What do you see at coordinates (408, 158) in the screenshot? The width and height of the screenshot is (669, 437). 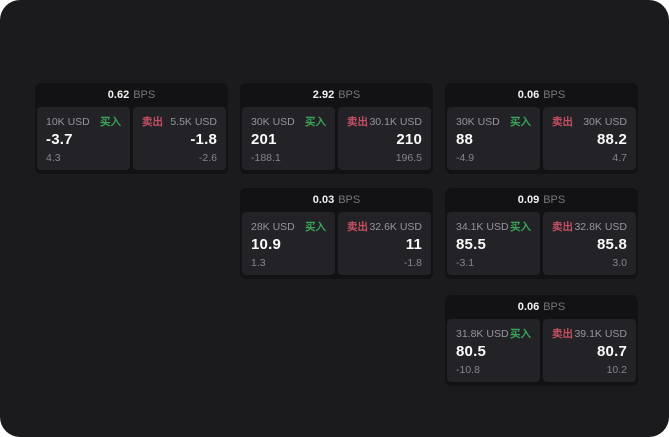 I see `sell-change: 196.5` at bounding box center [408, 158].